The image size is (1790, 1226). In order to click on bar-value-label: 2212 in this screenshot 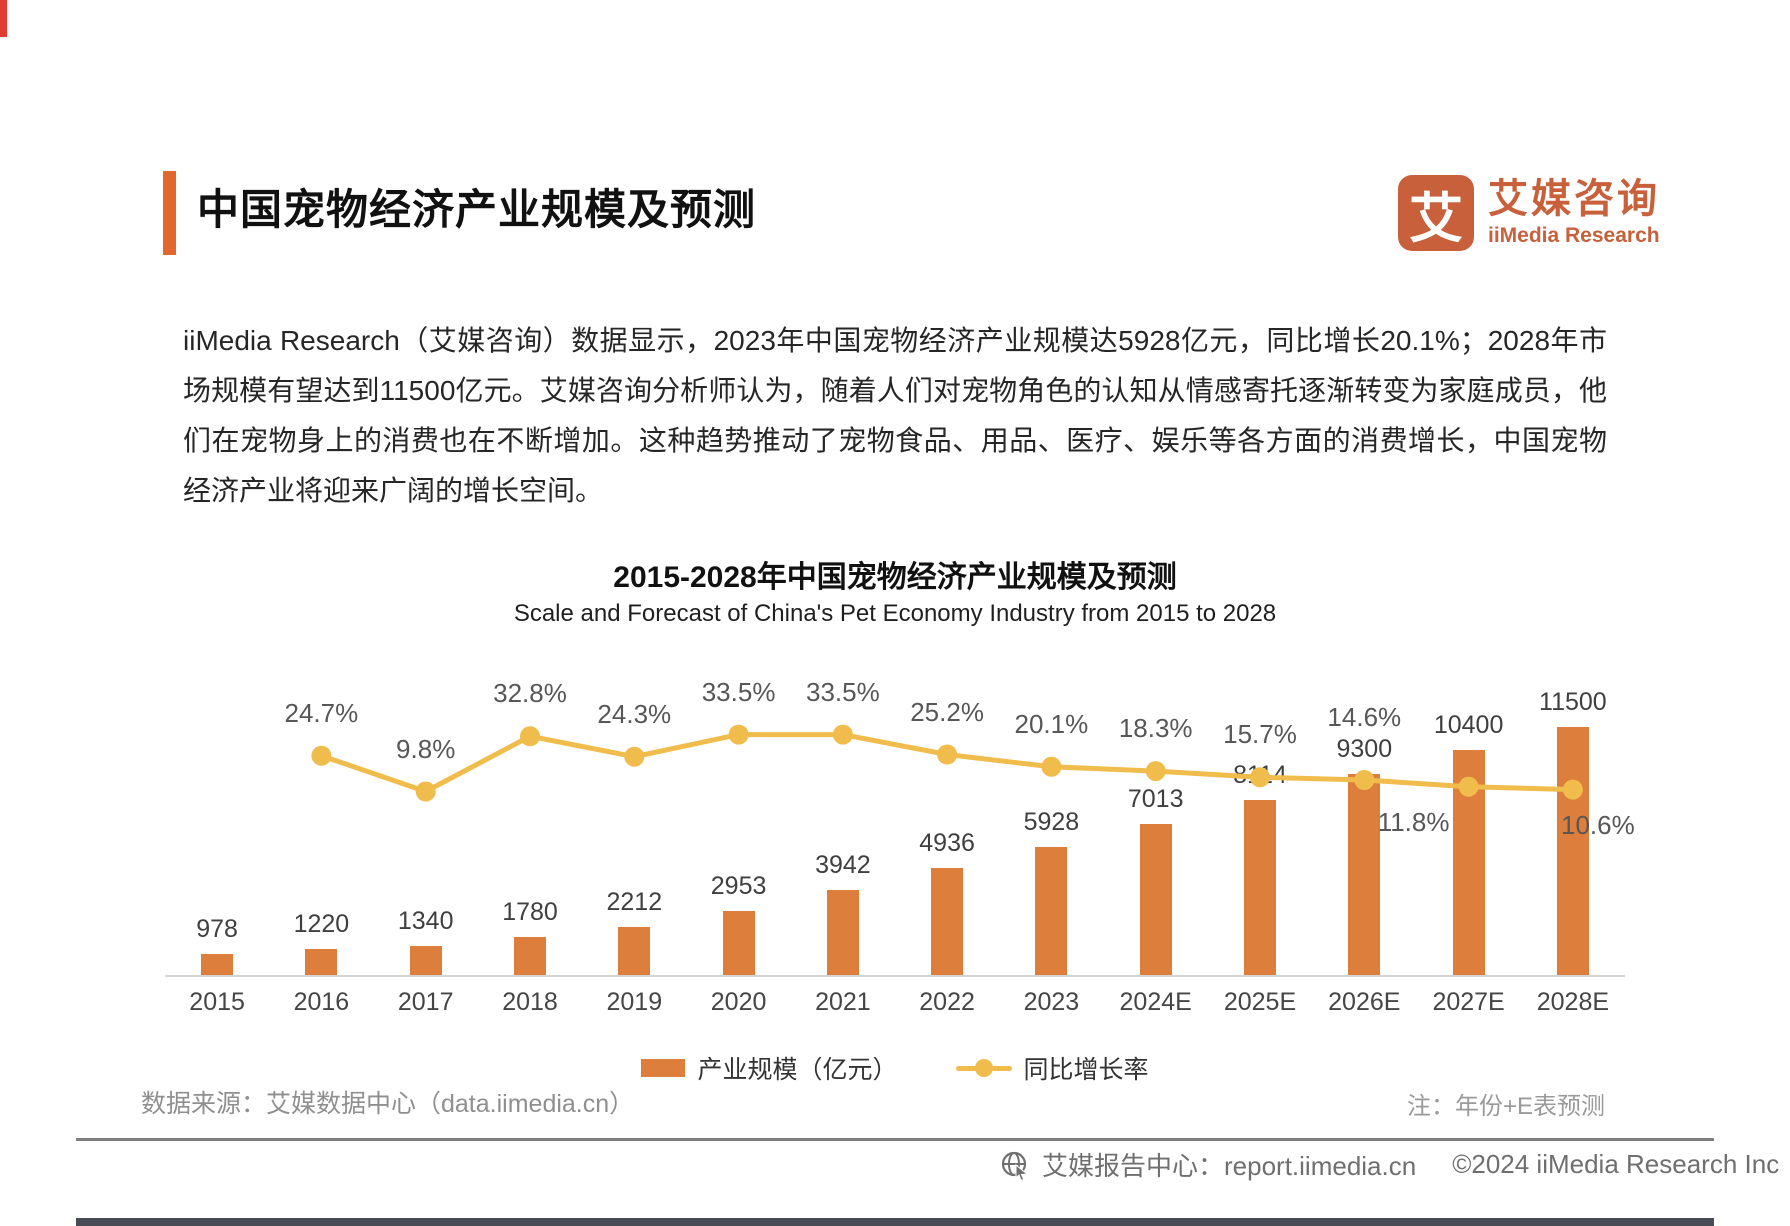, I will do `click(634, 902)`.